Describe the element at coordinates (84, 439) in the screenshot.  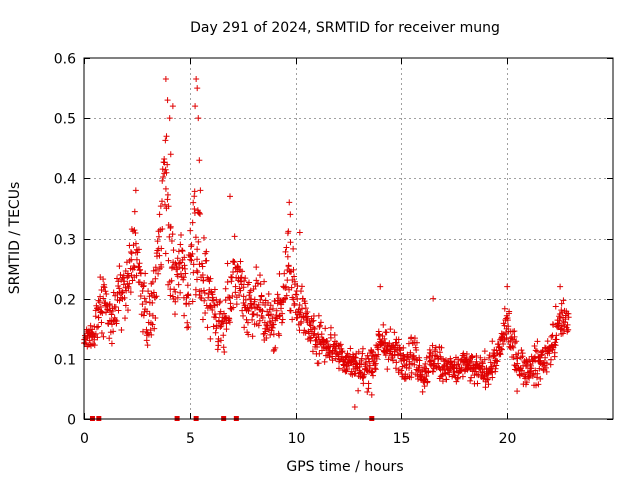
I see `x-tick-label: 0` at that location.